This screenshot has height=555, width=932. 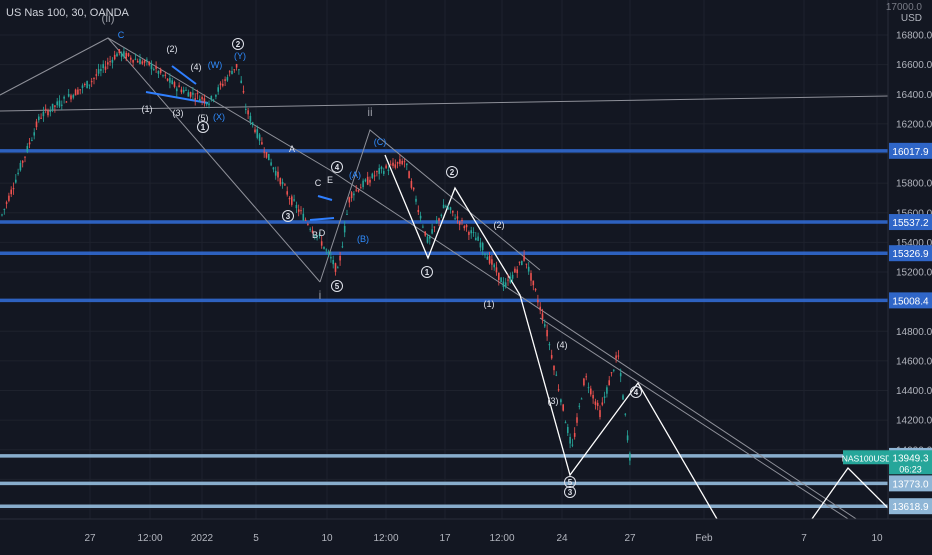 I want to click on x-tick-label: 2022, so click(x=202, y=538).